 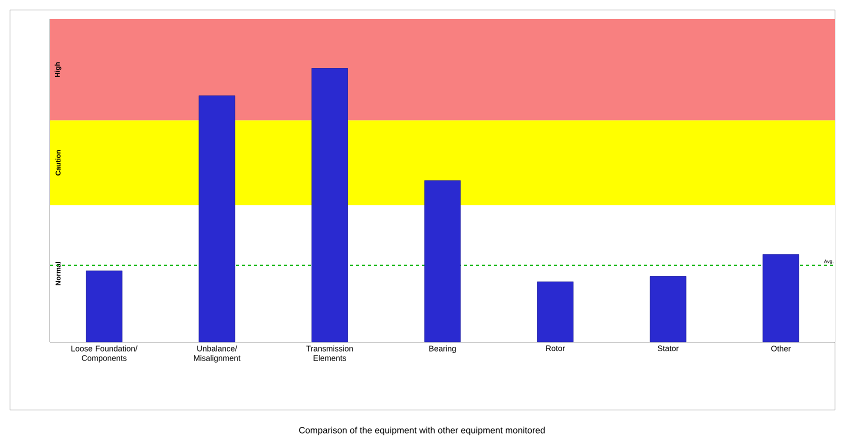 I want to click on x-tick-label: Transmission Elements, so click(x=329, y=353).